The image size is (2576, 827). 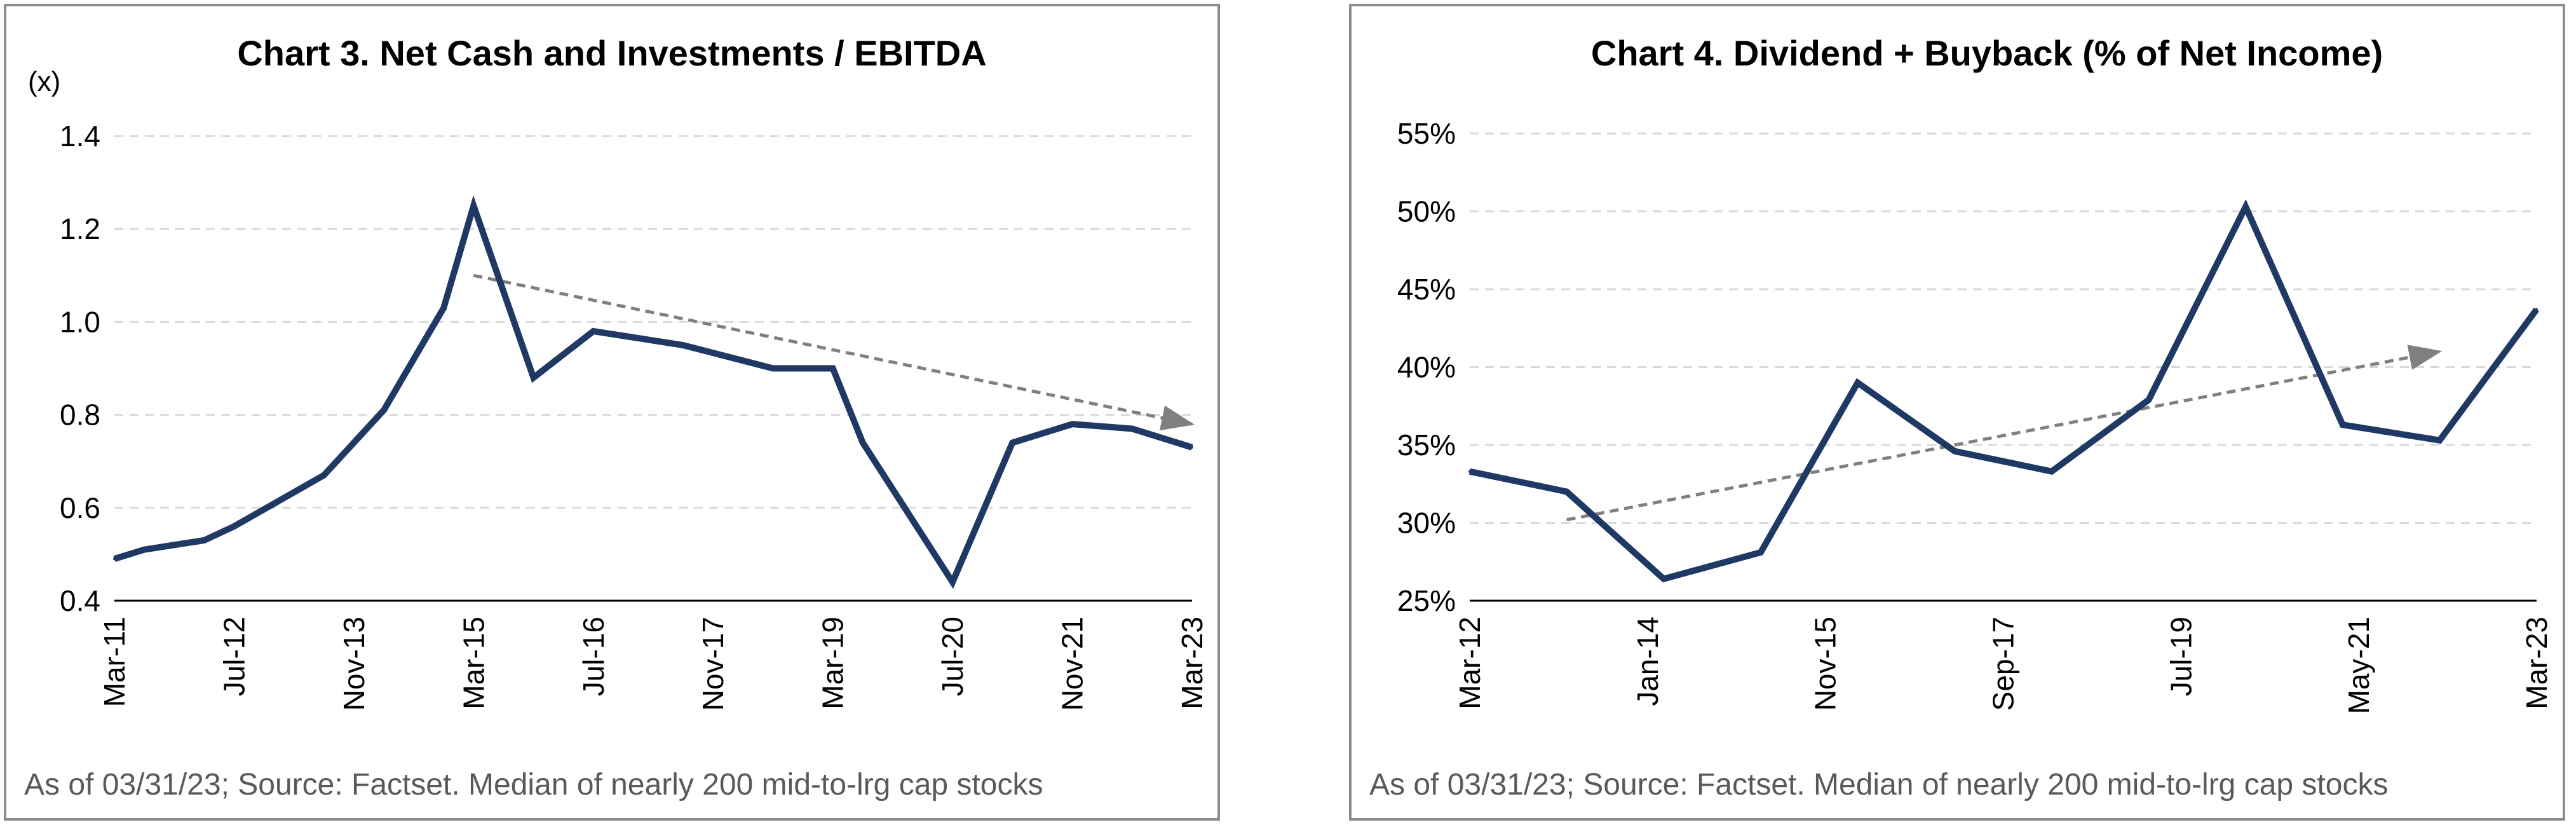 I want to click on x-tick-label: Mar-12, so click(x=1469, y=663).